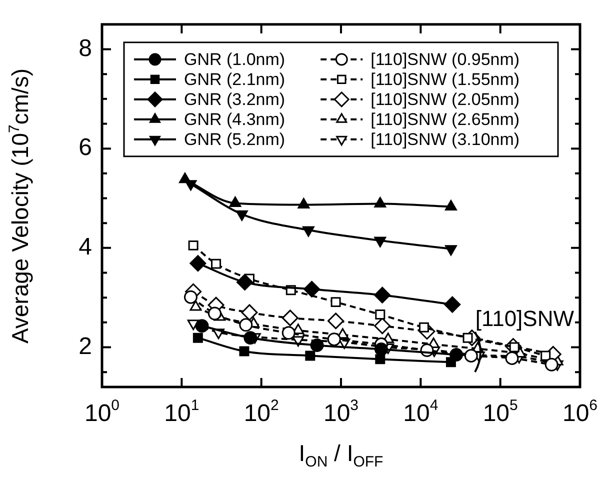 This screenshot has height=490, width=604. Describe the element at coordinates (85, 48) in the screenshot. I see `y-tick-label: 8` at that location.